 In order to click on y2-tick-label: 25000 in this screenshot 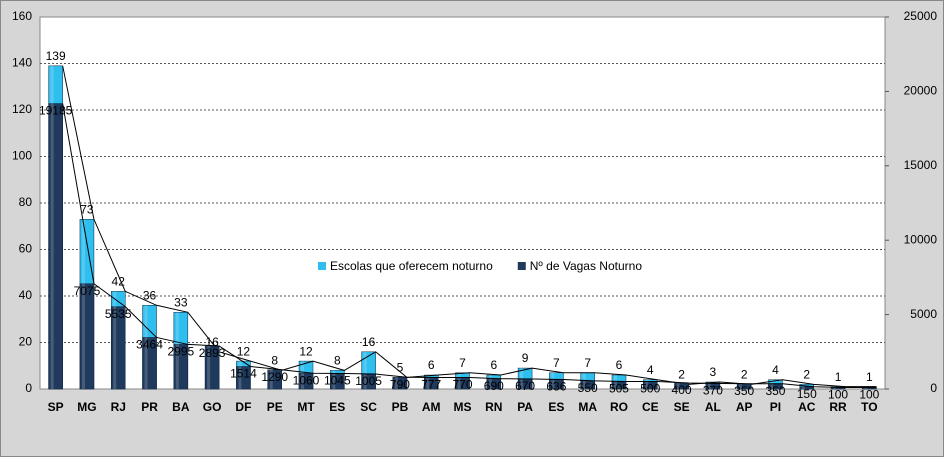, I will do `click(921, 16)`.